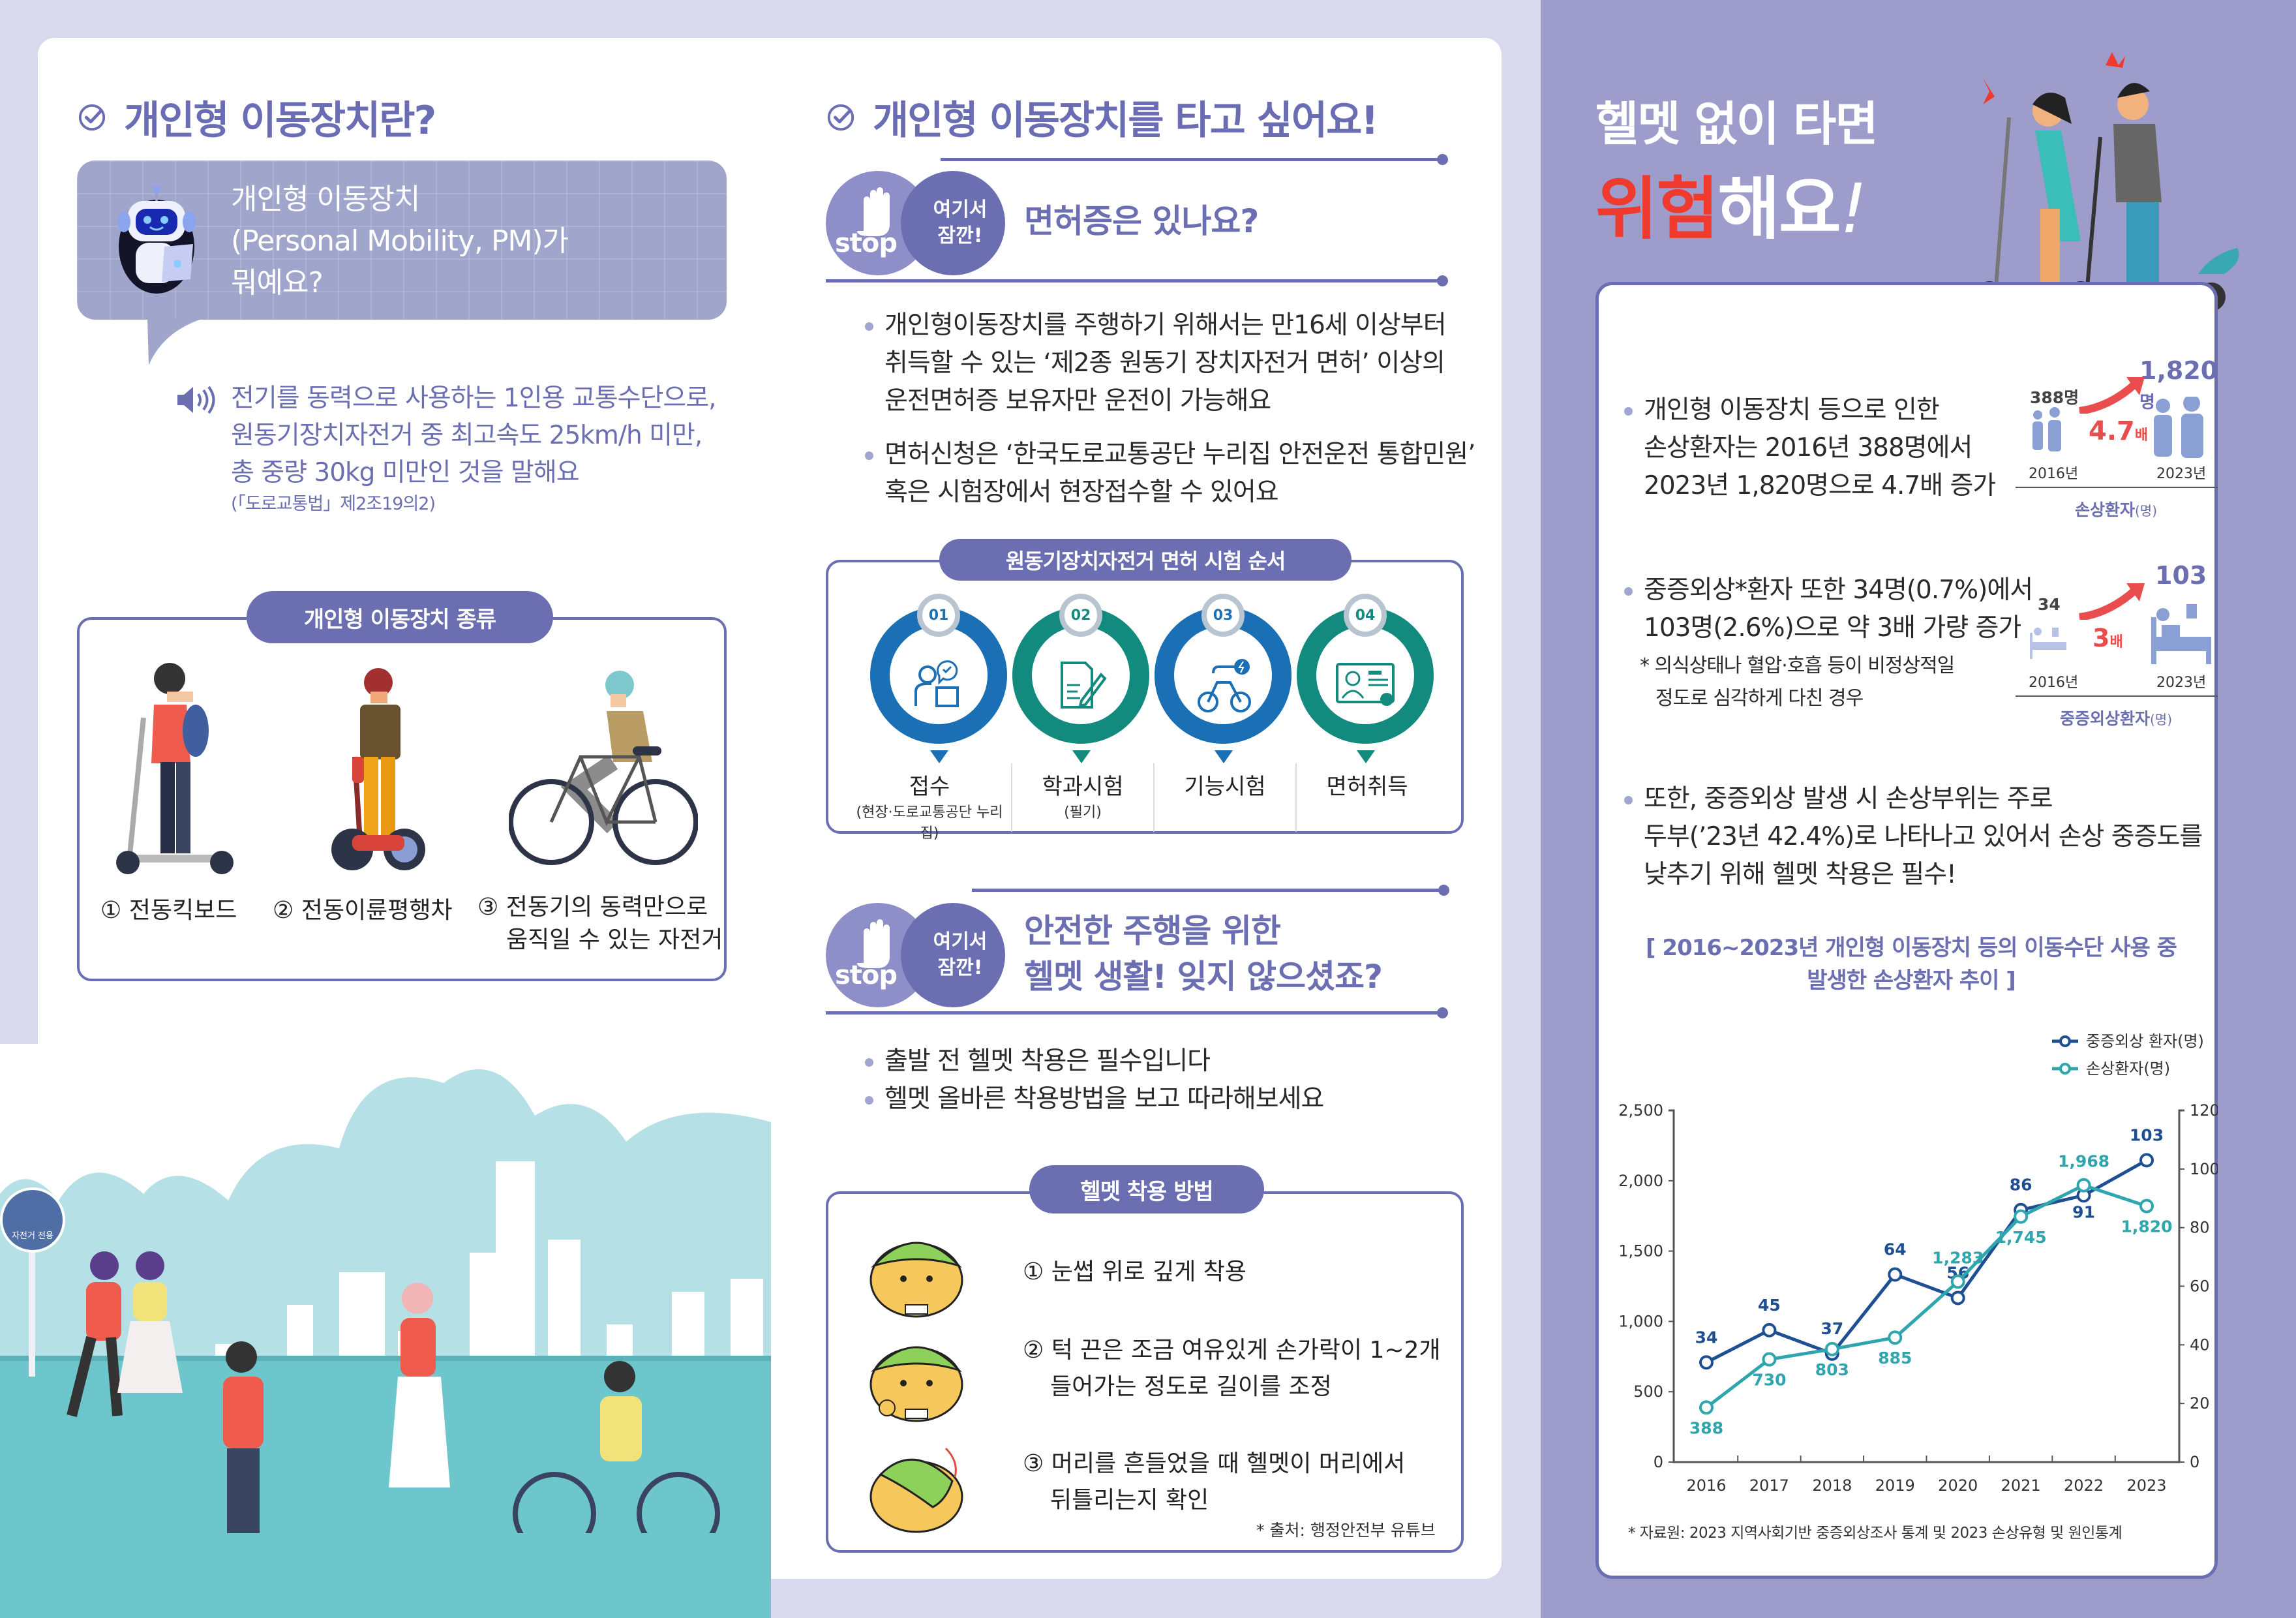  Describe the element at coordinates (2021, 1237) in the screenshot. I see `svg-text: 1,745` at that location.